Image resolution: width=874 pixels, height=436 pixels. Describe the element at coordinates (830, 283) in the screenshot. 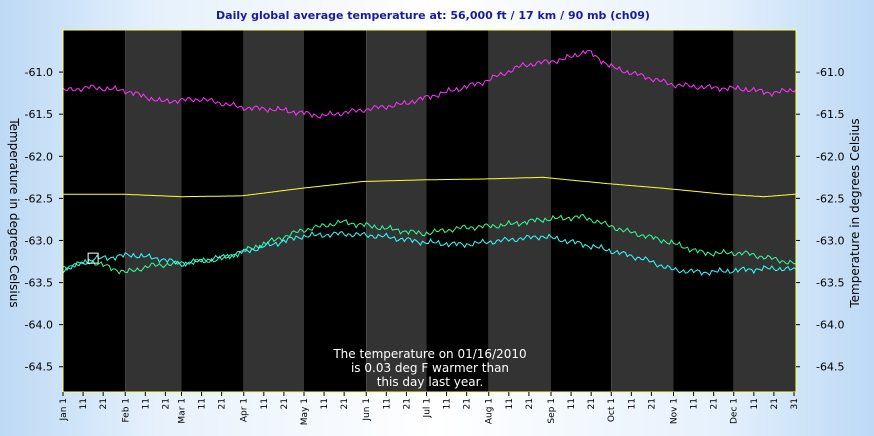

I see `y-tick-label-right: -63.5` at that location.